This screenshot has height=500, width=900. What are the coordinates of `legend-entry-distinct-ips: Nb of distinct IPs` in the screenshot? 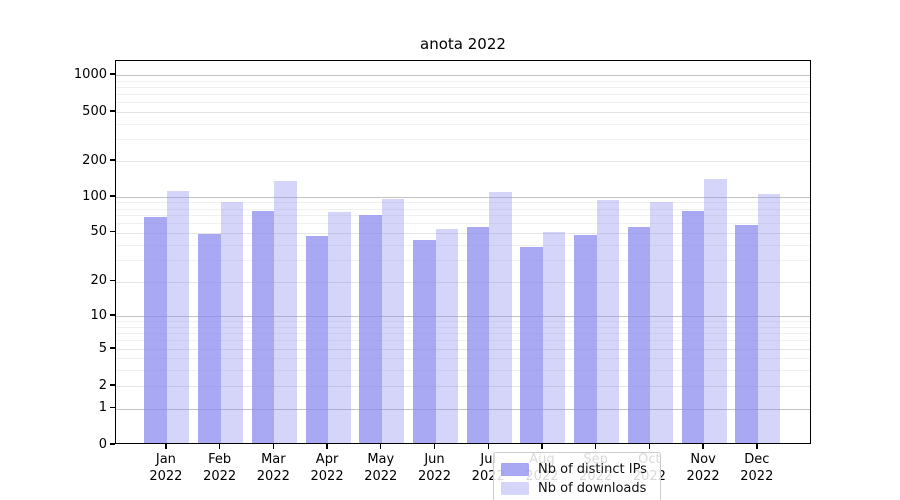 It's located at (576, 469).